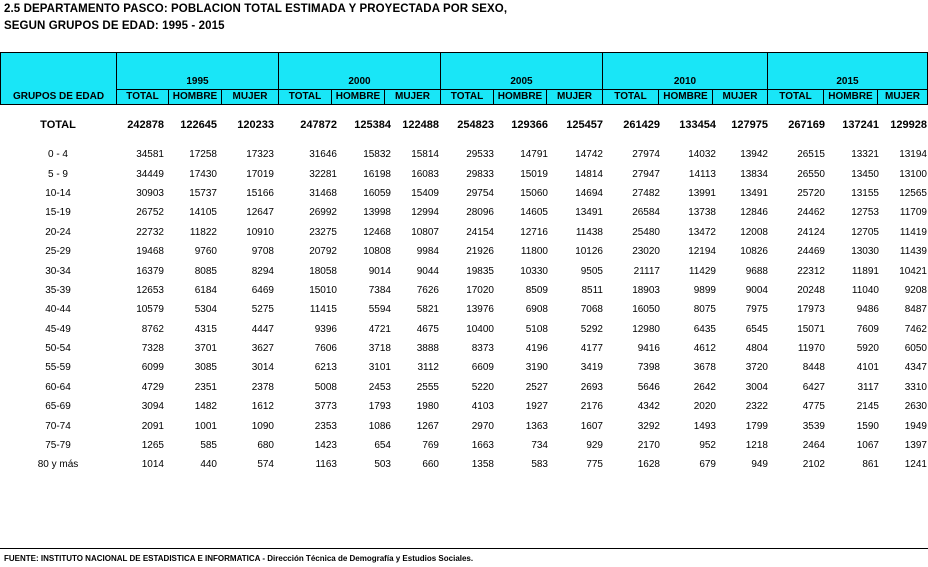 This screenshot has height=567, width=928. What do you see at coordinates (868, 387) in the screenshot?
I see `value-cell: 3117` at bounding box center [868, 387].